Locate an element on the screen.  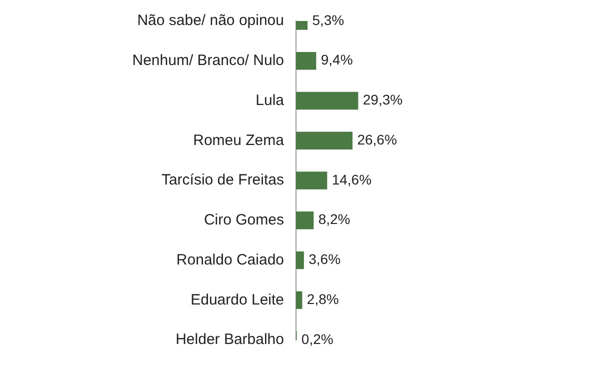
data-label: 3,6% is located at coordinates (324, 259).